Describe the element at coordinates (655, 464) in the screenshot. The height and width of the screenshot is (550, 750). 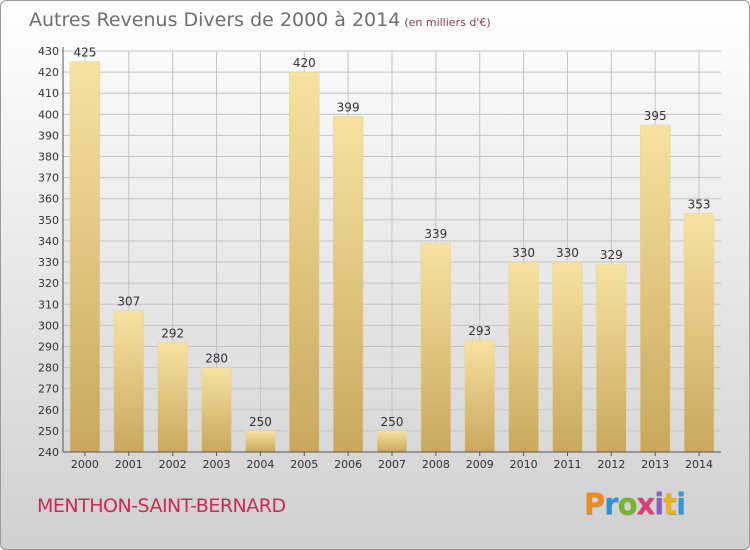
I see `x-tick-label: 2013` at that location.